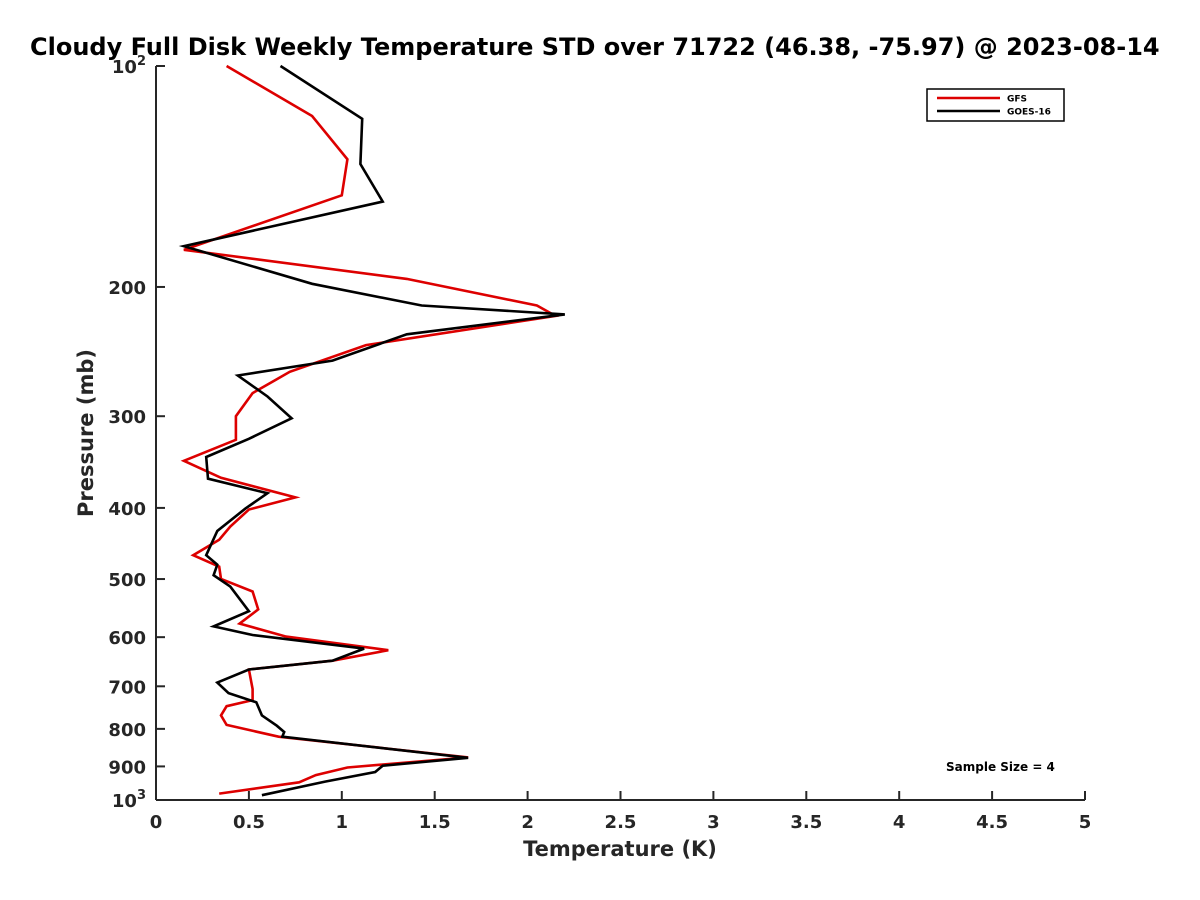 This screenshot has width=1200, height=900. What do you see at coordinates (129, 66) in the screenshot?
I see `y-tick-label: 10²` at bounding box center [129, 66].